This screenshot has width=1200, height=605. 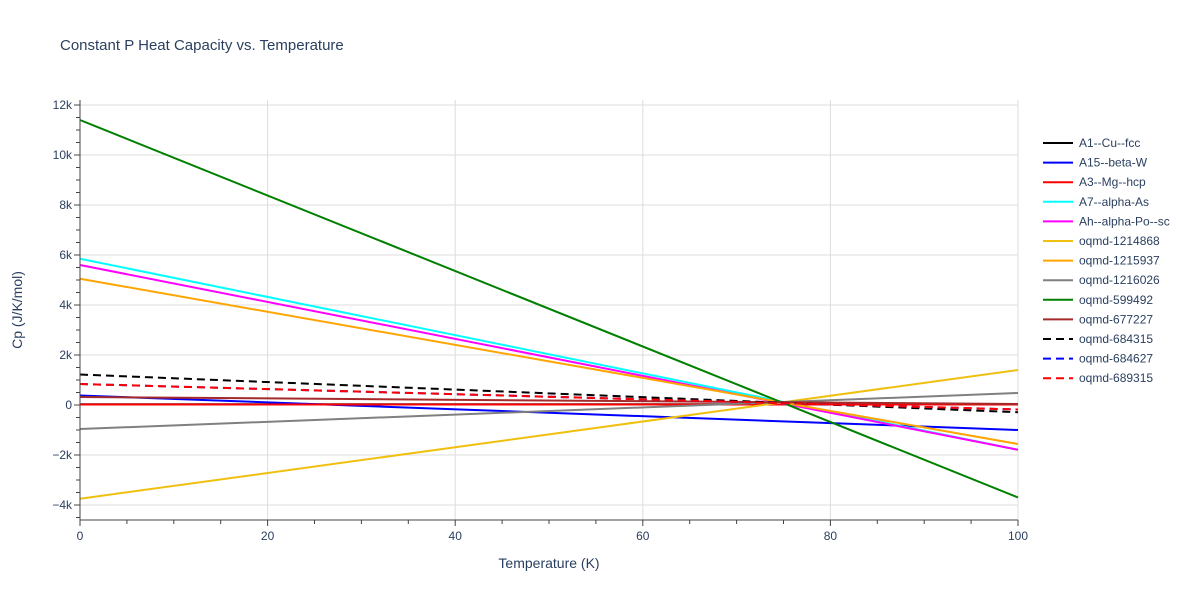 What do you see at coordinates (80, 536) in the screenshot?
I see `x-tick-label: 0` at bounding box center [80, 536].